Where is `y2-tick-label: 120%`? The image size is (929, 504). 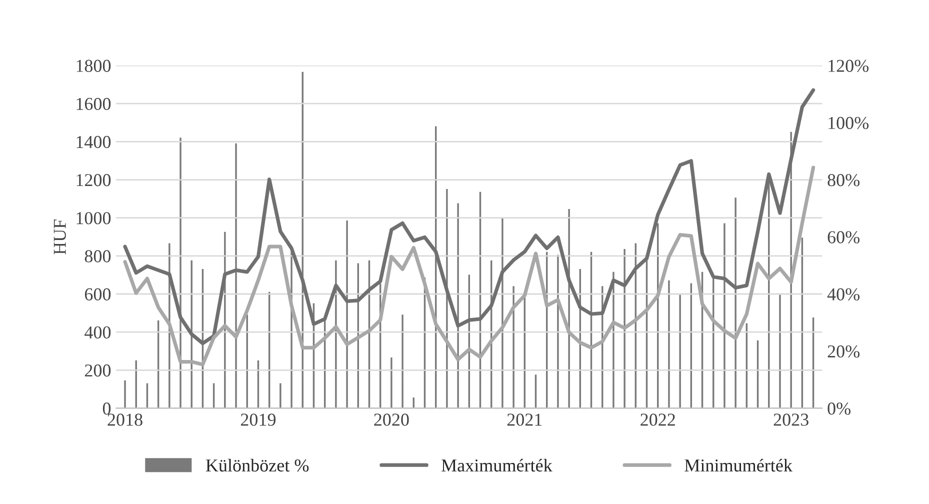
y2-tick-label: 120% is located at coordinates (848, 66).